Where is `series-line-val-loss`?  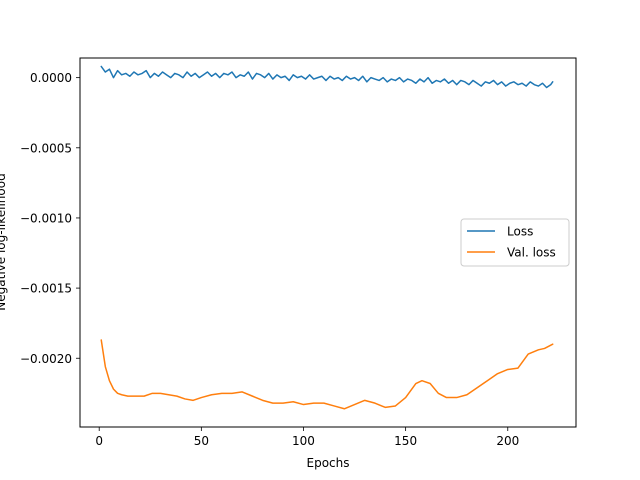 series-line-val-loss is located at coordinates (327, 374).